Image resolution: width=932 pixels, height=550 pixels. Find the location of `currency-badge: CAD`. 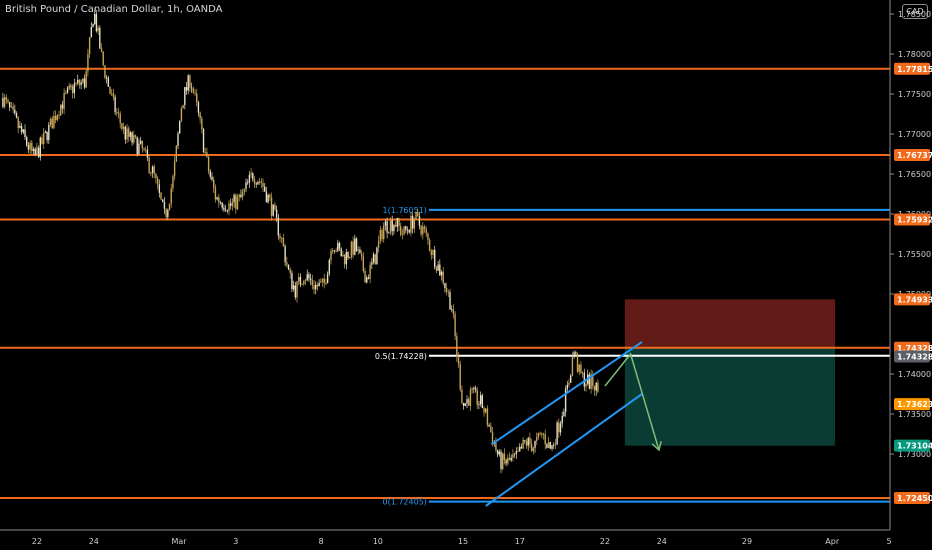

currency-badge: CAD is located at coordinates (915, 11).